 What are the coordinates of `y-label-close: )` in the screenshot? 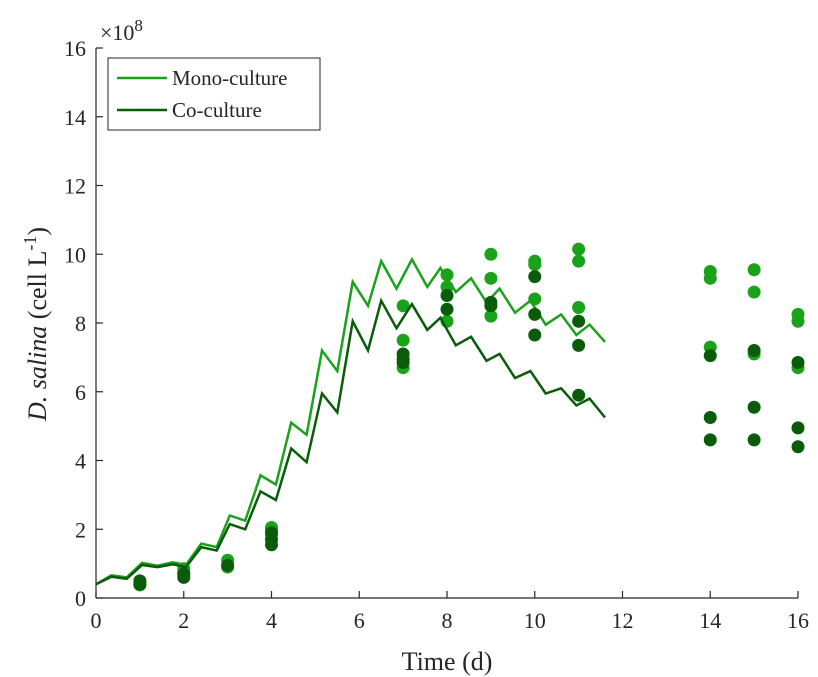 It's located at (37, 231).